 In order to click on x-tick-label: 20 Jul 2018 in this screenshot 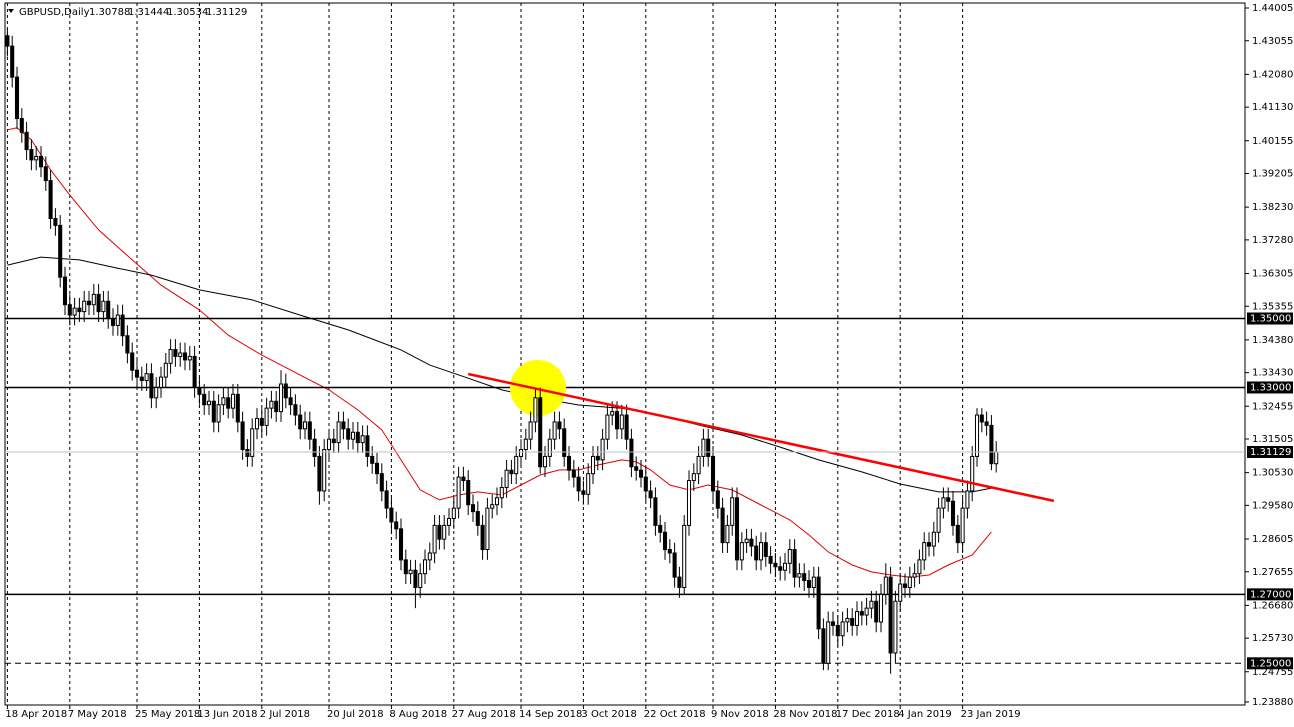, I will do `click(355, 714)`.